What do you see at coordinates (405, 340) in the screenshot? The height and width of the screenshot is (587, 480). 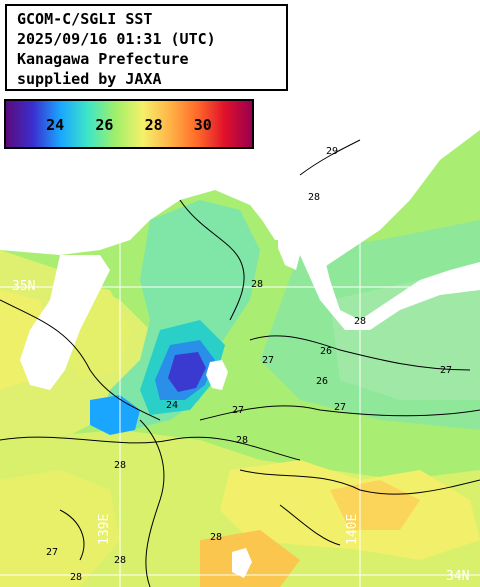 I see `sea-east-pale` at bounding box center [405, 340].